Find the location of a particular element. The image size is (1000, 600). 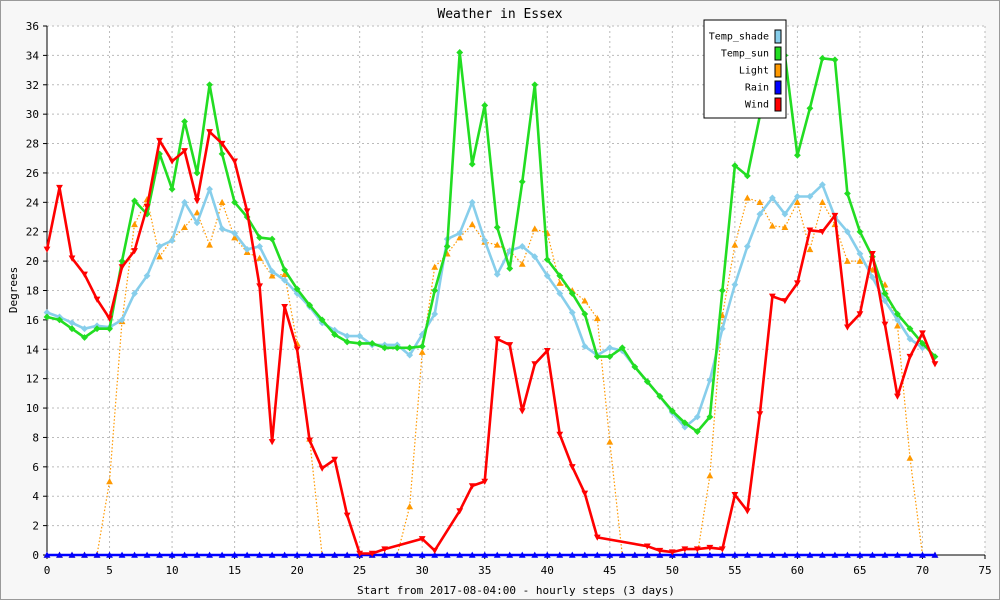

y-tick-label: 32 is located at coordinates (32, 85).